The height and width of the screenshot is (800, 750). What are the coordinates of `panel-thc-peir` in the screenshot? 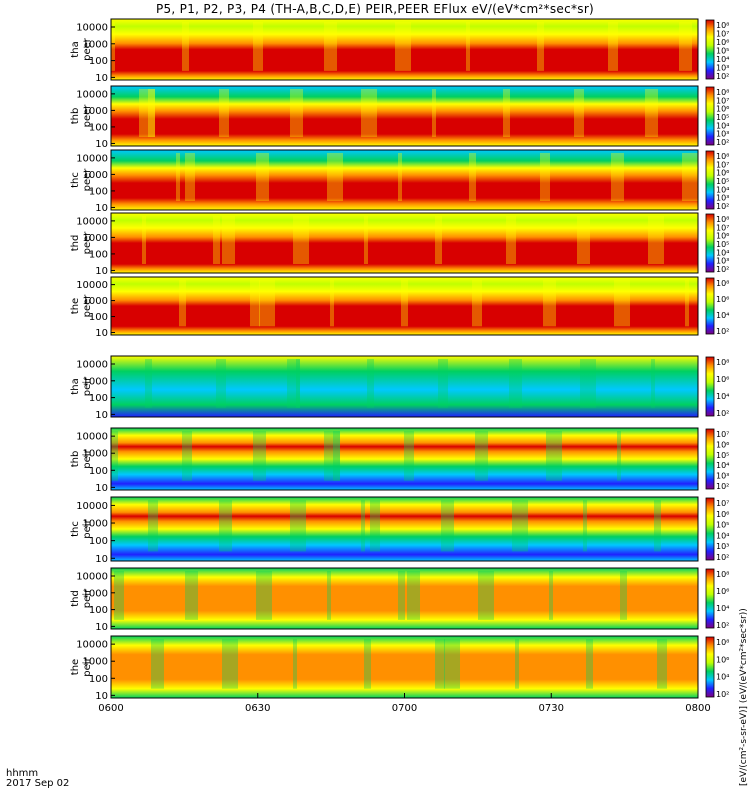 It's located at (412, 529).